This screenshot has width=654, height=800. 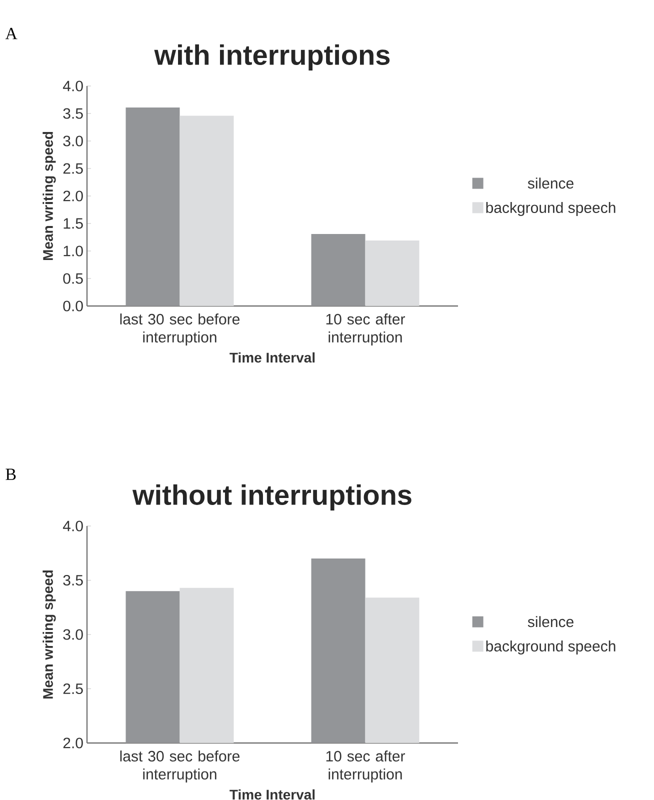 I want to click on chart-title: without interruptions, so click(x=272, y=497).